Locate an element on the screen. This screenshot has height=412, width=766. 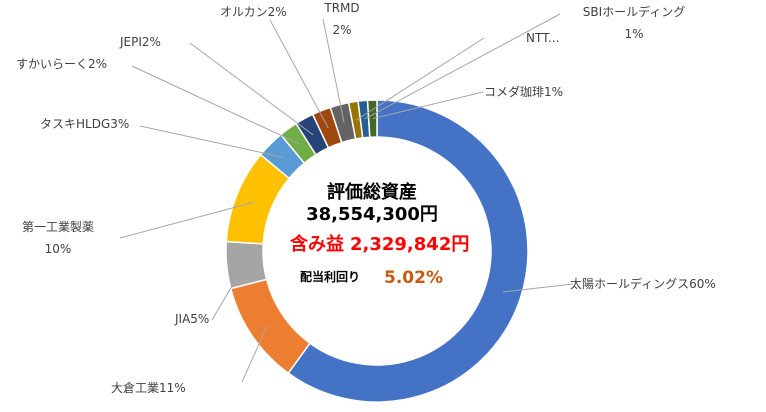
slice-label: 太陽ホールディングス60% is located at coordinates (643, 283).